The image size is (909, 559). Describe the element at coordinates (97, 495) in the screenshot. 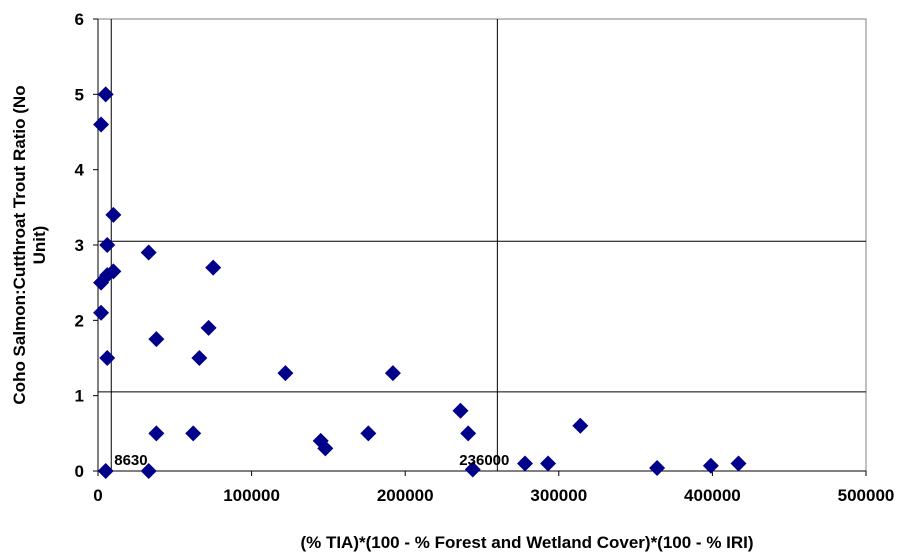

I see `x-tick-label: 0` at that location.